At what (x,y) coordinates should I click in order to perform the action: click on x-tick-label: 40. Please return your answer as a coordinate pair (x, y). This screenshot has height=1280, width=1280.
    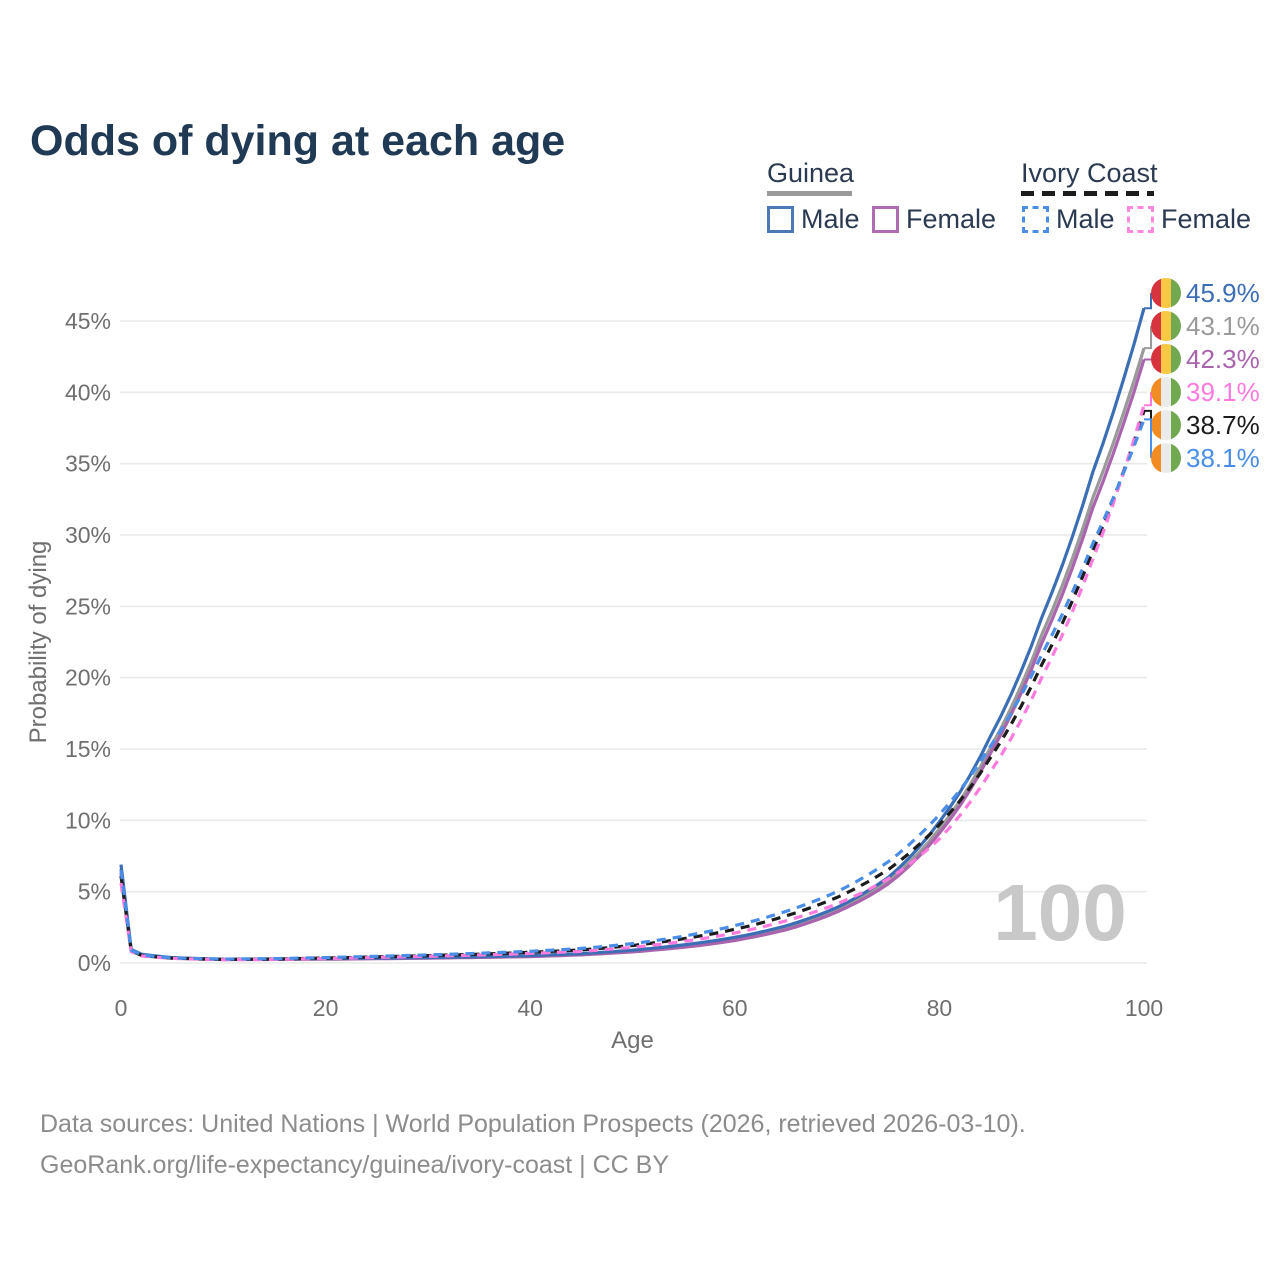
    Looking at the image, I should click on (530, 1008).